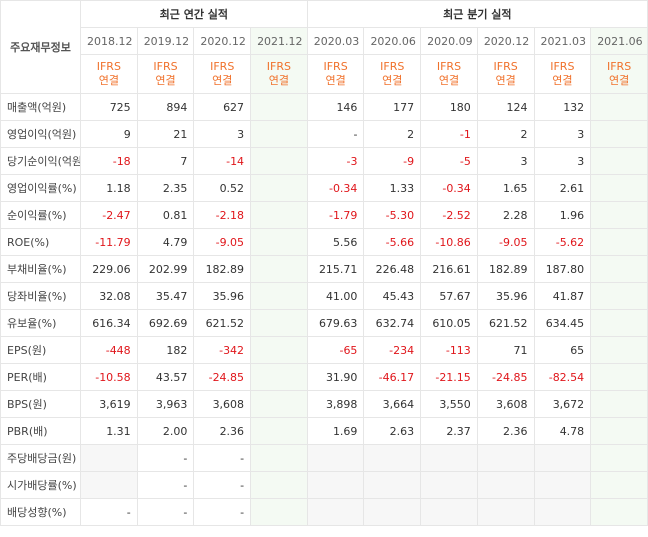 The image size is (648, 537). Describe the element at coordinates (40, 296) in the screenshot. I see `row-label: 당좌비율(%)` at that location.